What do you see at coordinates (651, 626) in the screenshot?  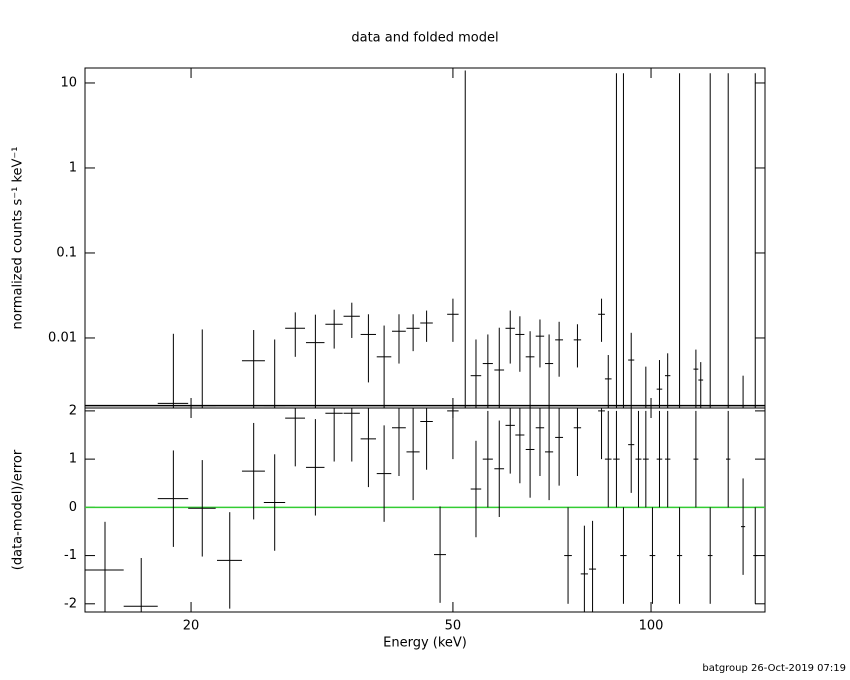 I see `x-tick-label: 100` at bounding box center [651, 626].